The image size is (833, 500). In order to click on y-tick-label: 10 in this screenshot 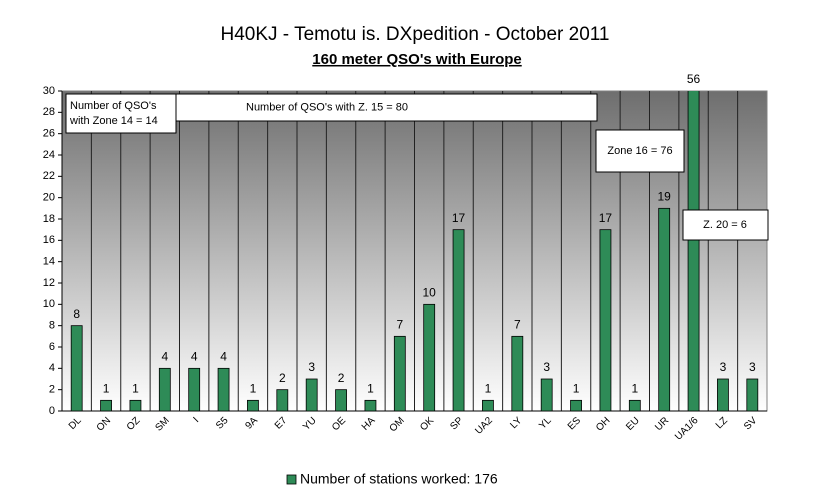, I will do `click(49, 304)`.